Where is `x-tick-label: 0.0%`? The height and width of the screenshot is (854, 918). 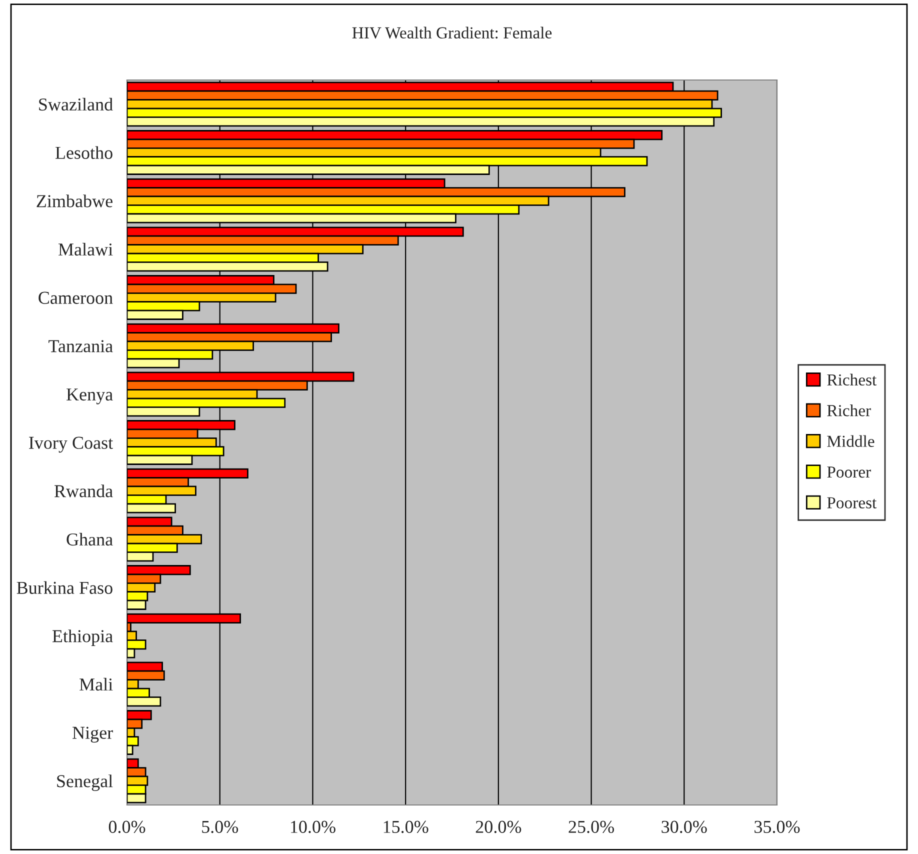
x-tick-label: 0.0% is located at coordinates (127, 827).